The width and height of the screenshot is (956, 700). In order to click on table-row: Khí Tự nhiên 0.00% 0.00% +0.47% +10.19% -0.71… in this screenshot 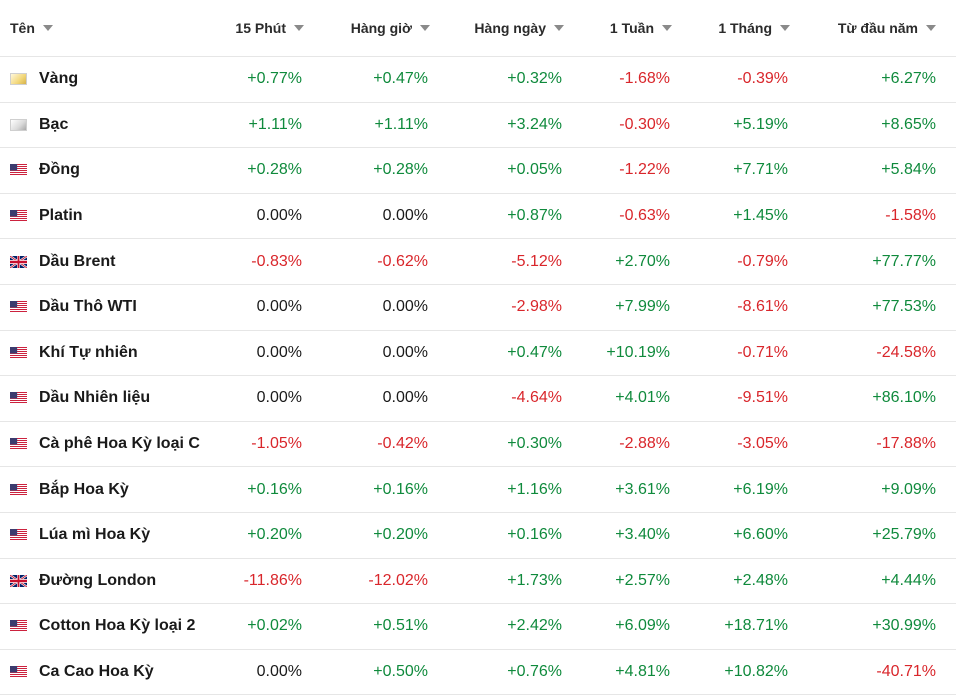, I will do `click(478, 353)`.